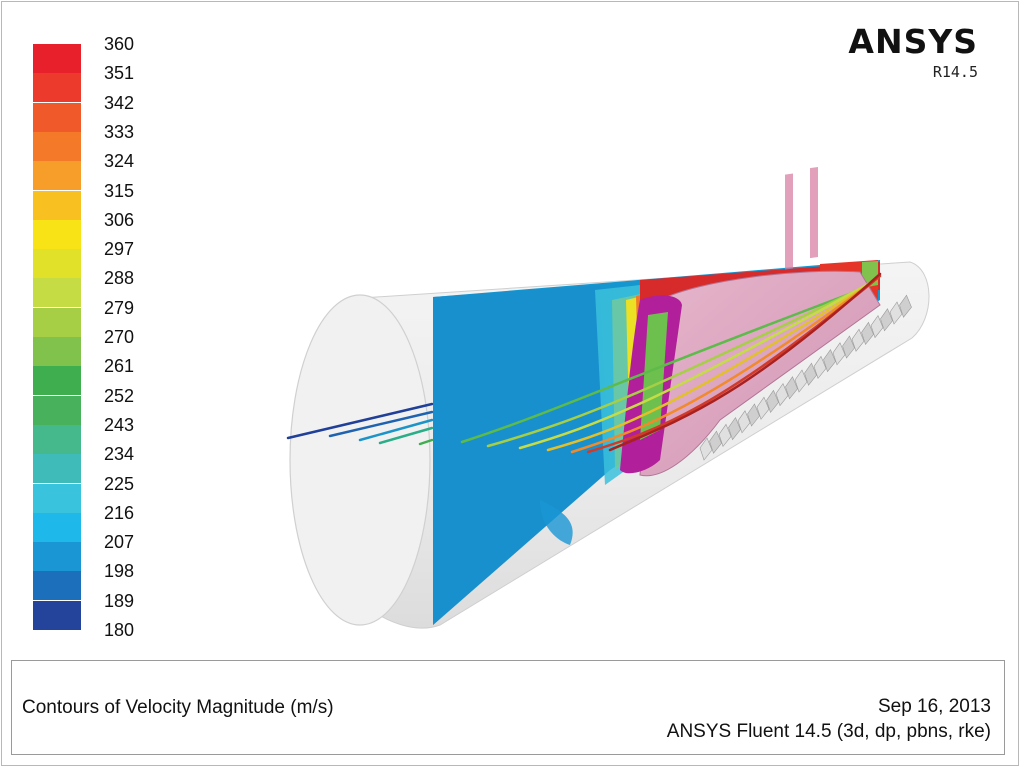  Describe the element at coordinates (119, 219) in the screenshot. I see `legend-tick-label: 306` at that location.